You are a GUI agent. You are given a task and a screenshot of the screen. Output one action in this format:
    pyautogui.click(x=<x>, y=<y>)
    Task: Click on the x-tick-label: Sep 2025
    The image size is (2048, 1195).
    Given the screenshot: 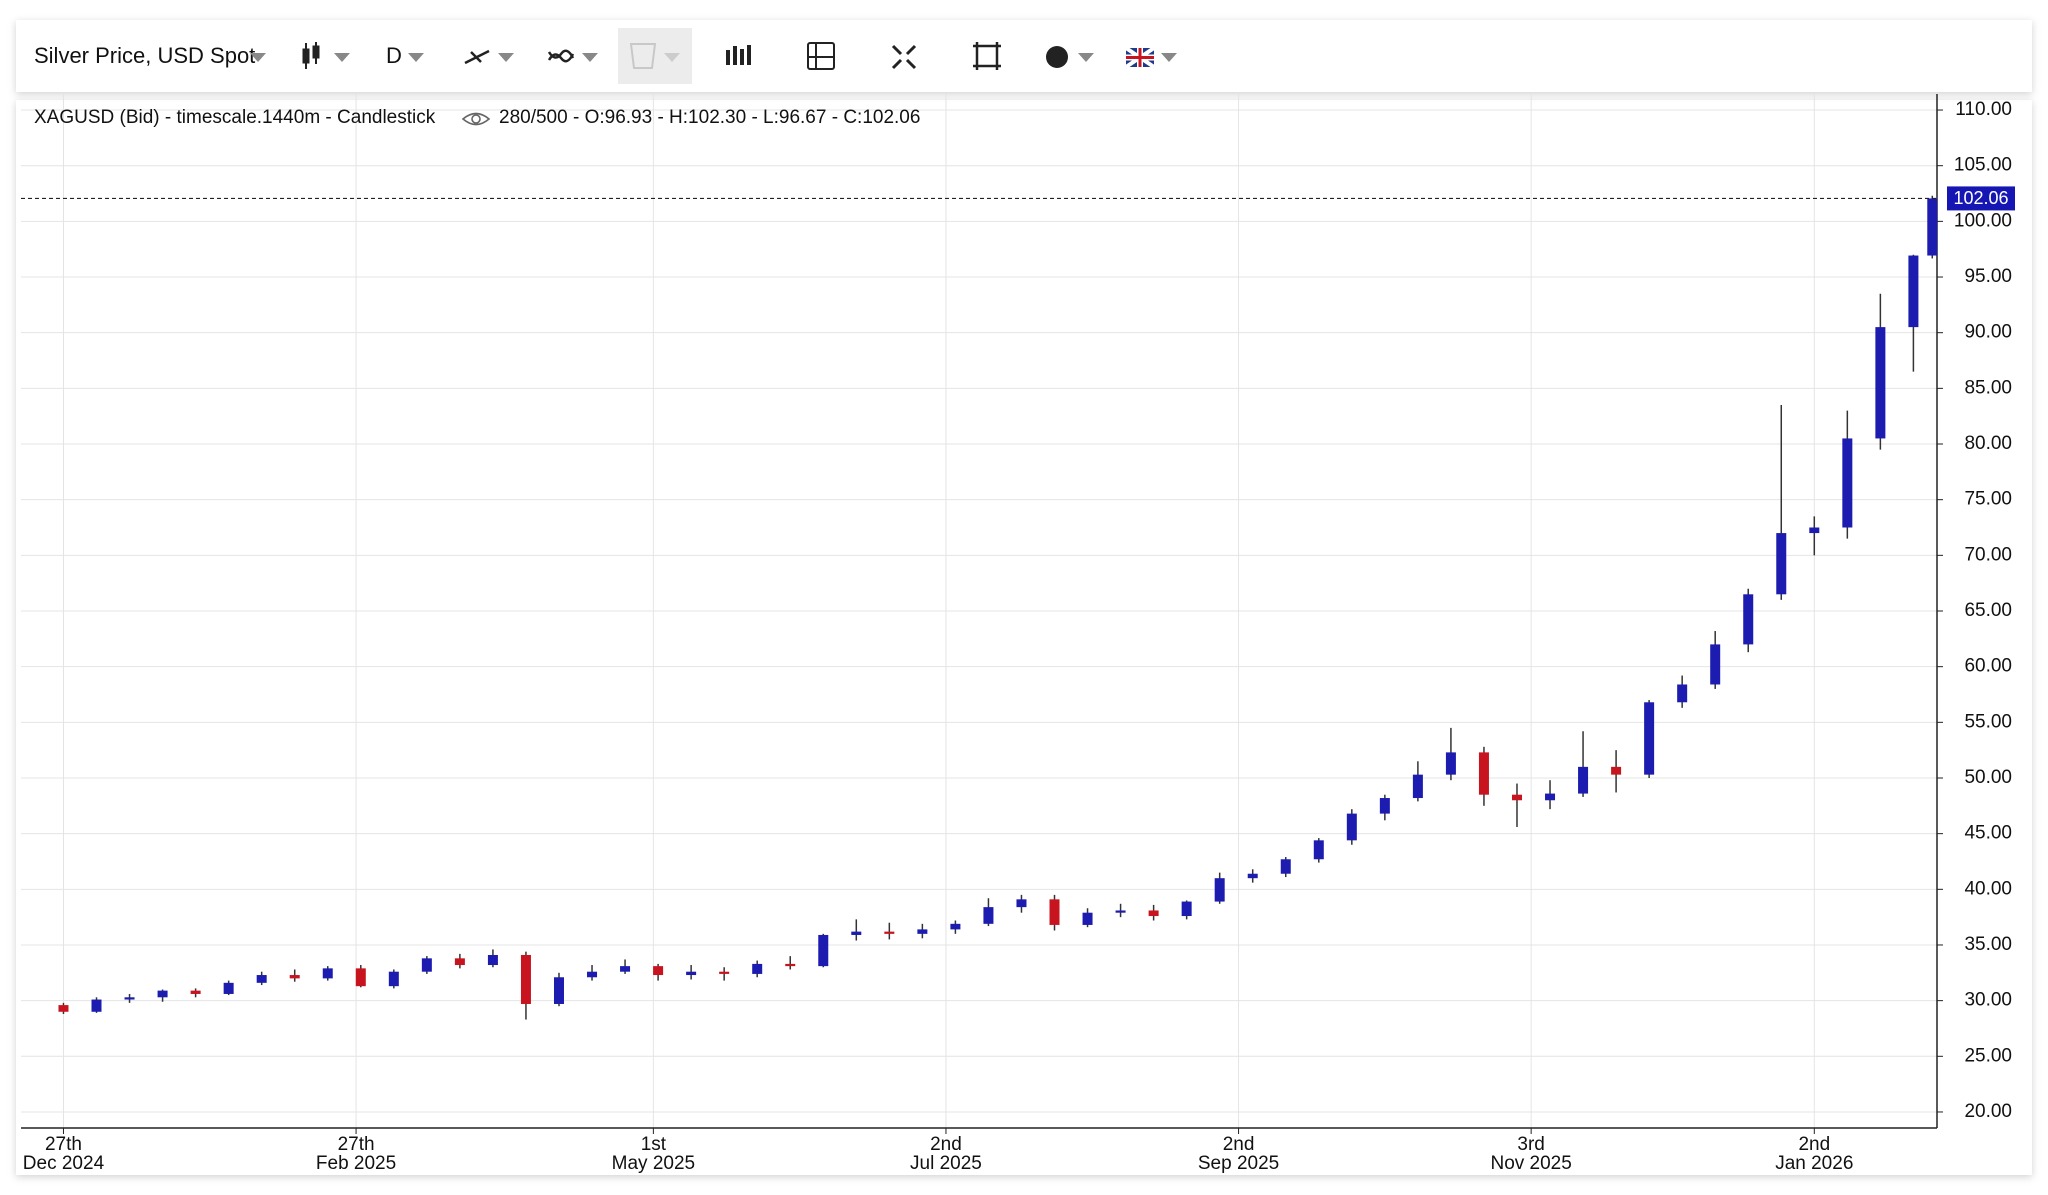 What is the action you would take?
    pyautogui.click(x=1238, y=1163)
    